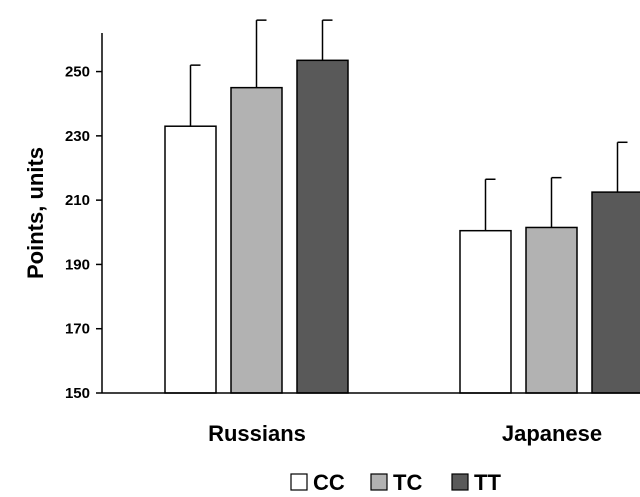 The image size is (640, 497). Describe the element at coordinates (485, 311) in the screenshot. I see `bar-japanese-cc` at that location.